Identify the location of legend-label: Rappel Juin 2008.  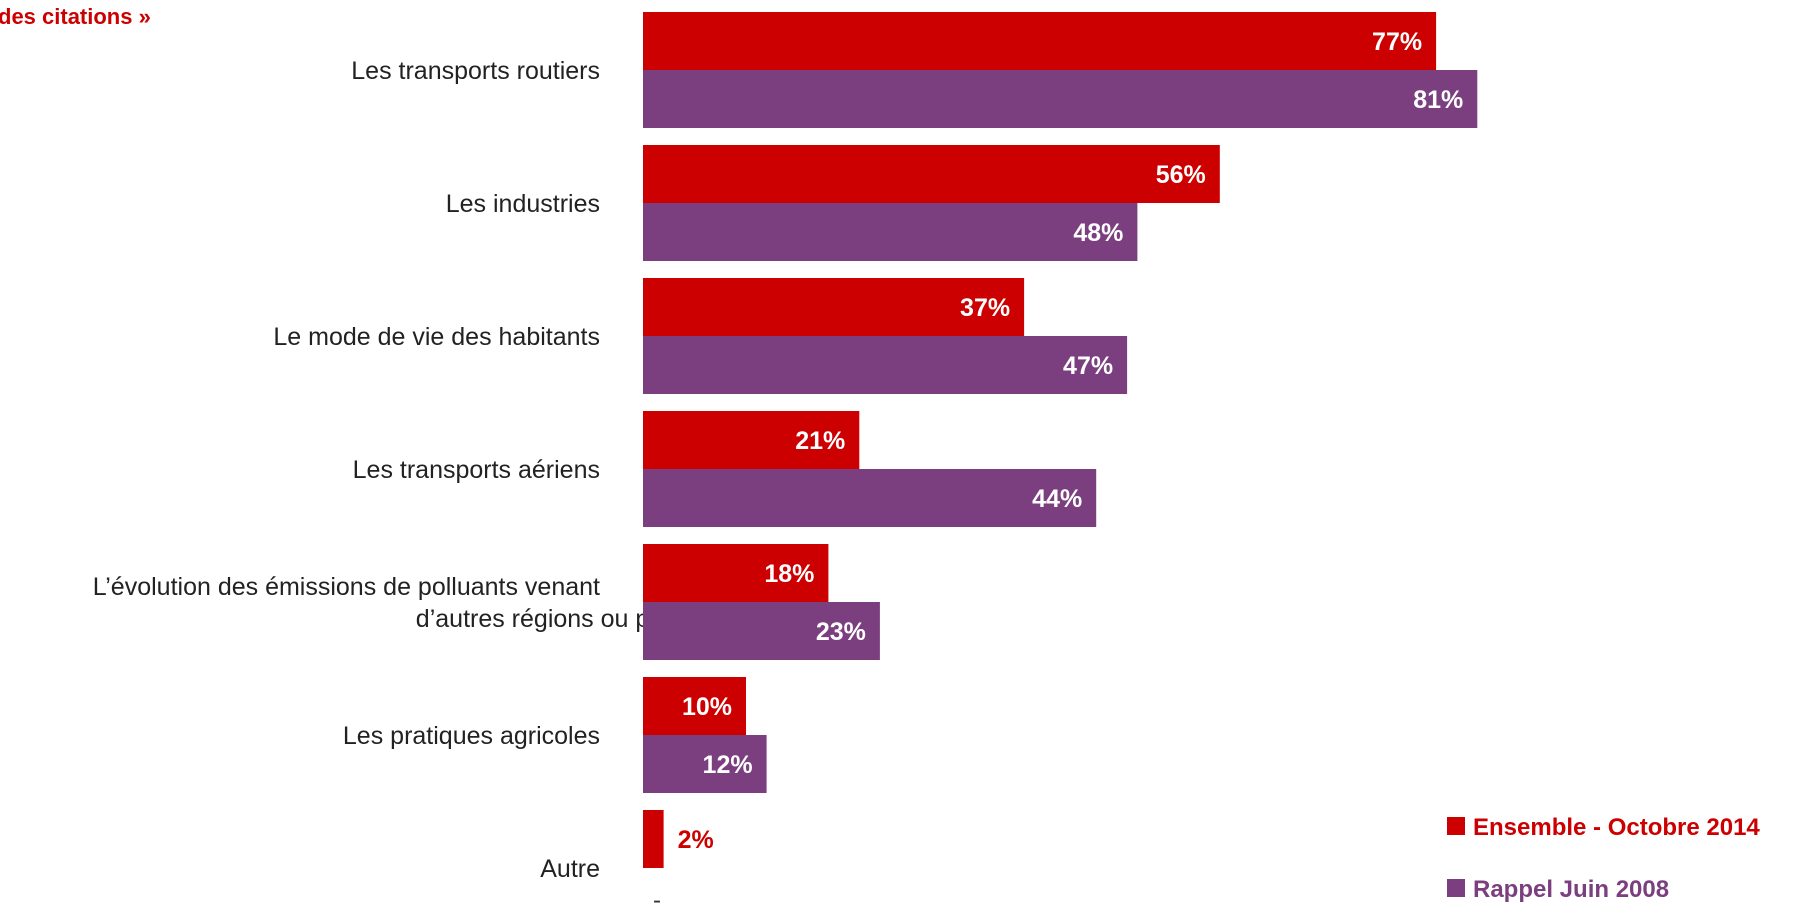
(1571, 889).